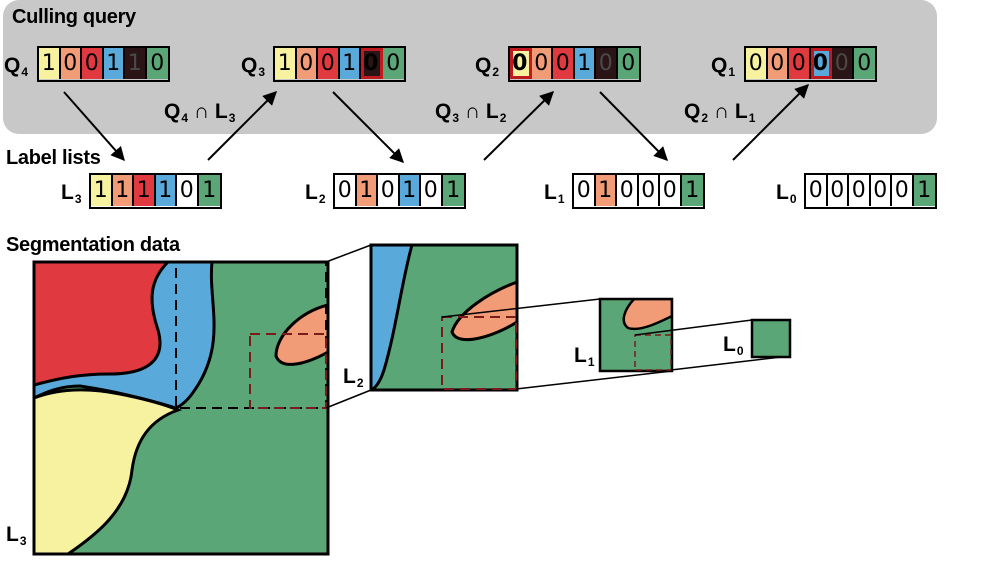 This screenshot has height=563, width=992. Describe the element at coordinates (93, 245) in the screenshot. I see `segmentation-data-heading: Segmentation data` at that location.